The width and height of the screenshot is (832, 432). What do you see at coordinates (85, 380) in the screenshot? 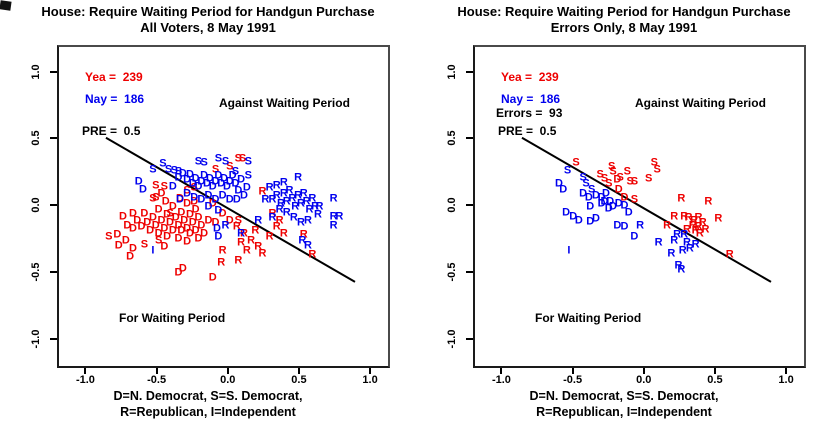
I see `x-tick-label: -1.0` at bounding box center [85, 380].